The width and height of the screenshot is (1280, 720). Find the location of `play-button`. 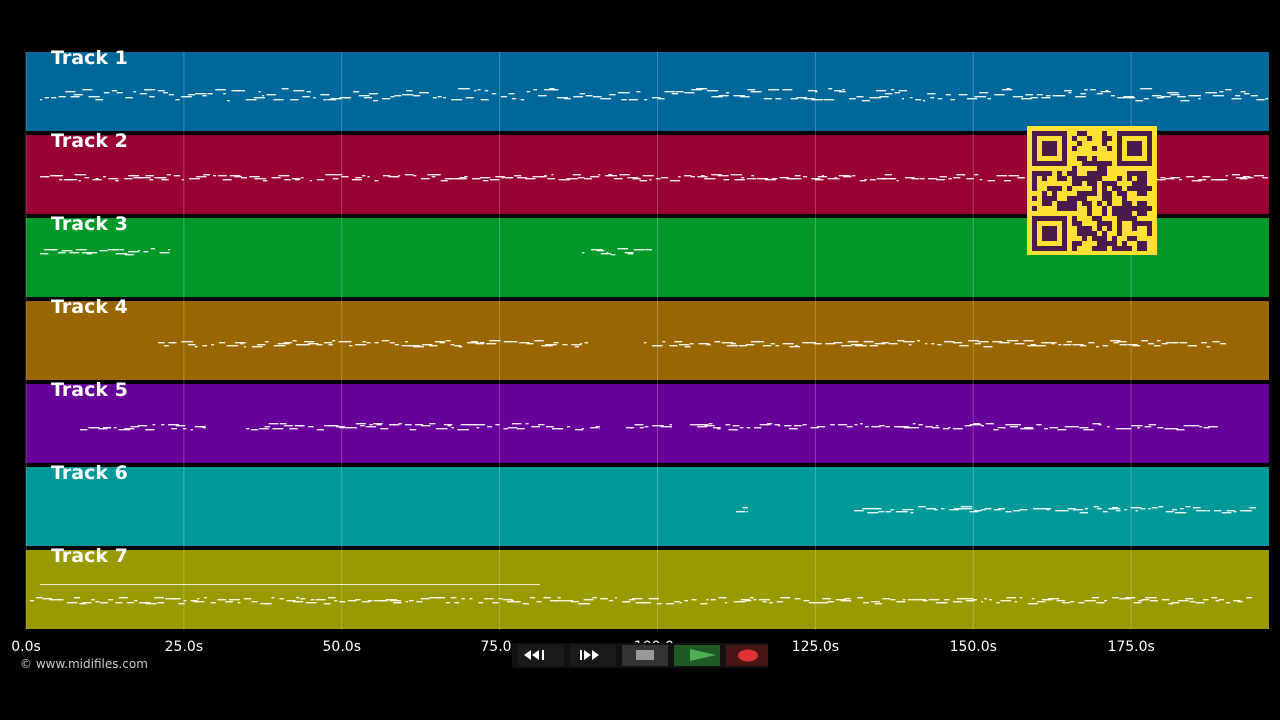

play-button is located at coordinates (697, 655).